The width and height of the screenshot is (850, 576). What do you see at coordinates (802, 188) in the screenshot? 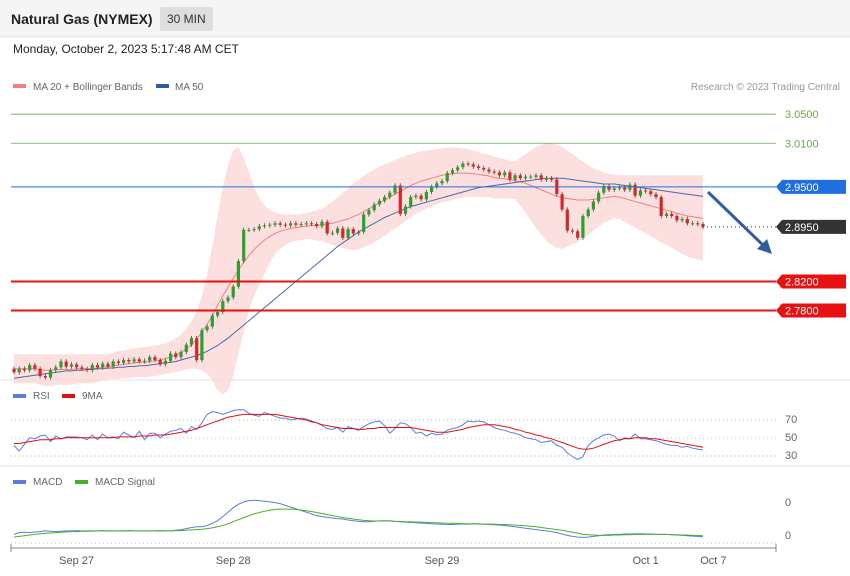
I see `level-label: 2.9500` at bounding box center [802, 188].